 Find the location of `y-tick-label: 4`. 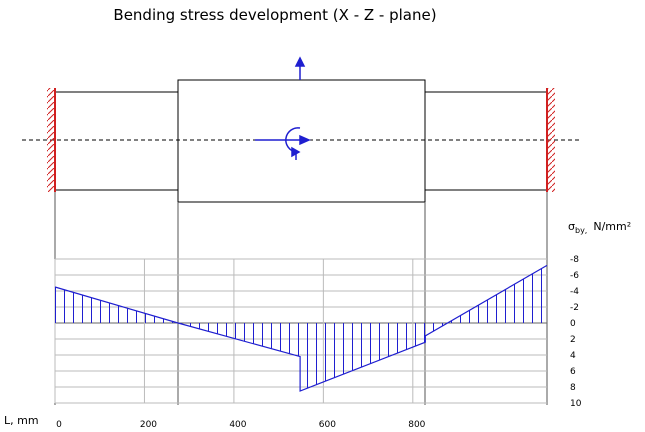

y-tick-label: 4 is located at coordinates (573, 356).